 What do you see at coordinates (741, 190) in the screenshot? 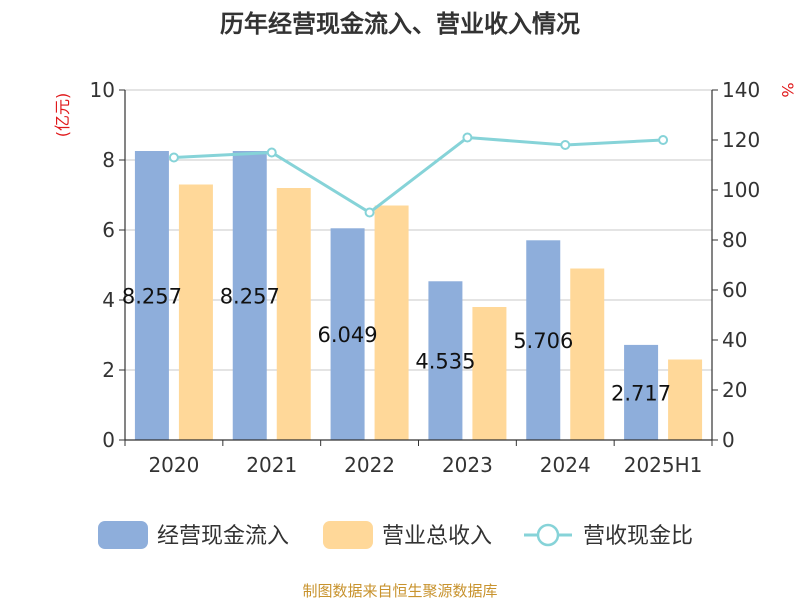
I see `y-right-tick-label: 100` at bounding box center [741, 190].